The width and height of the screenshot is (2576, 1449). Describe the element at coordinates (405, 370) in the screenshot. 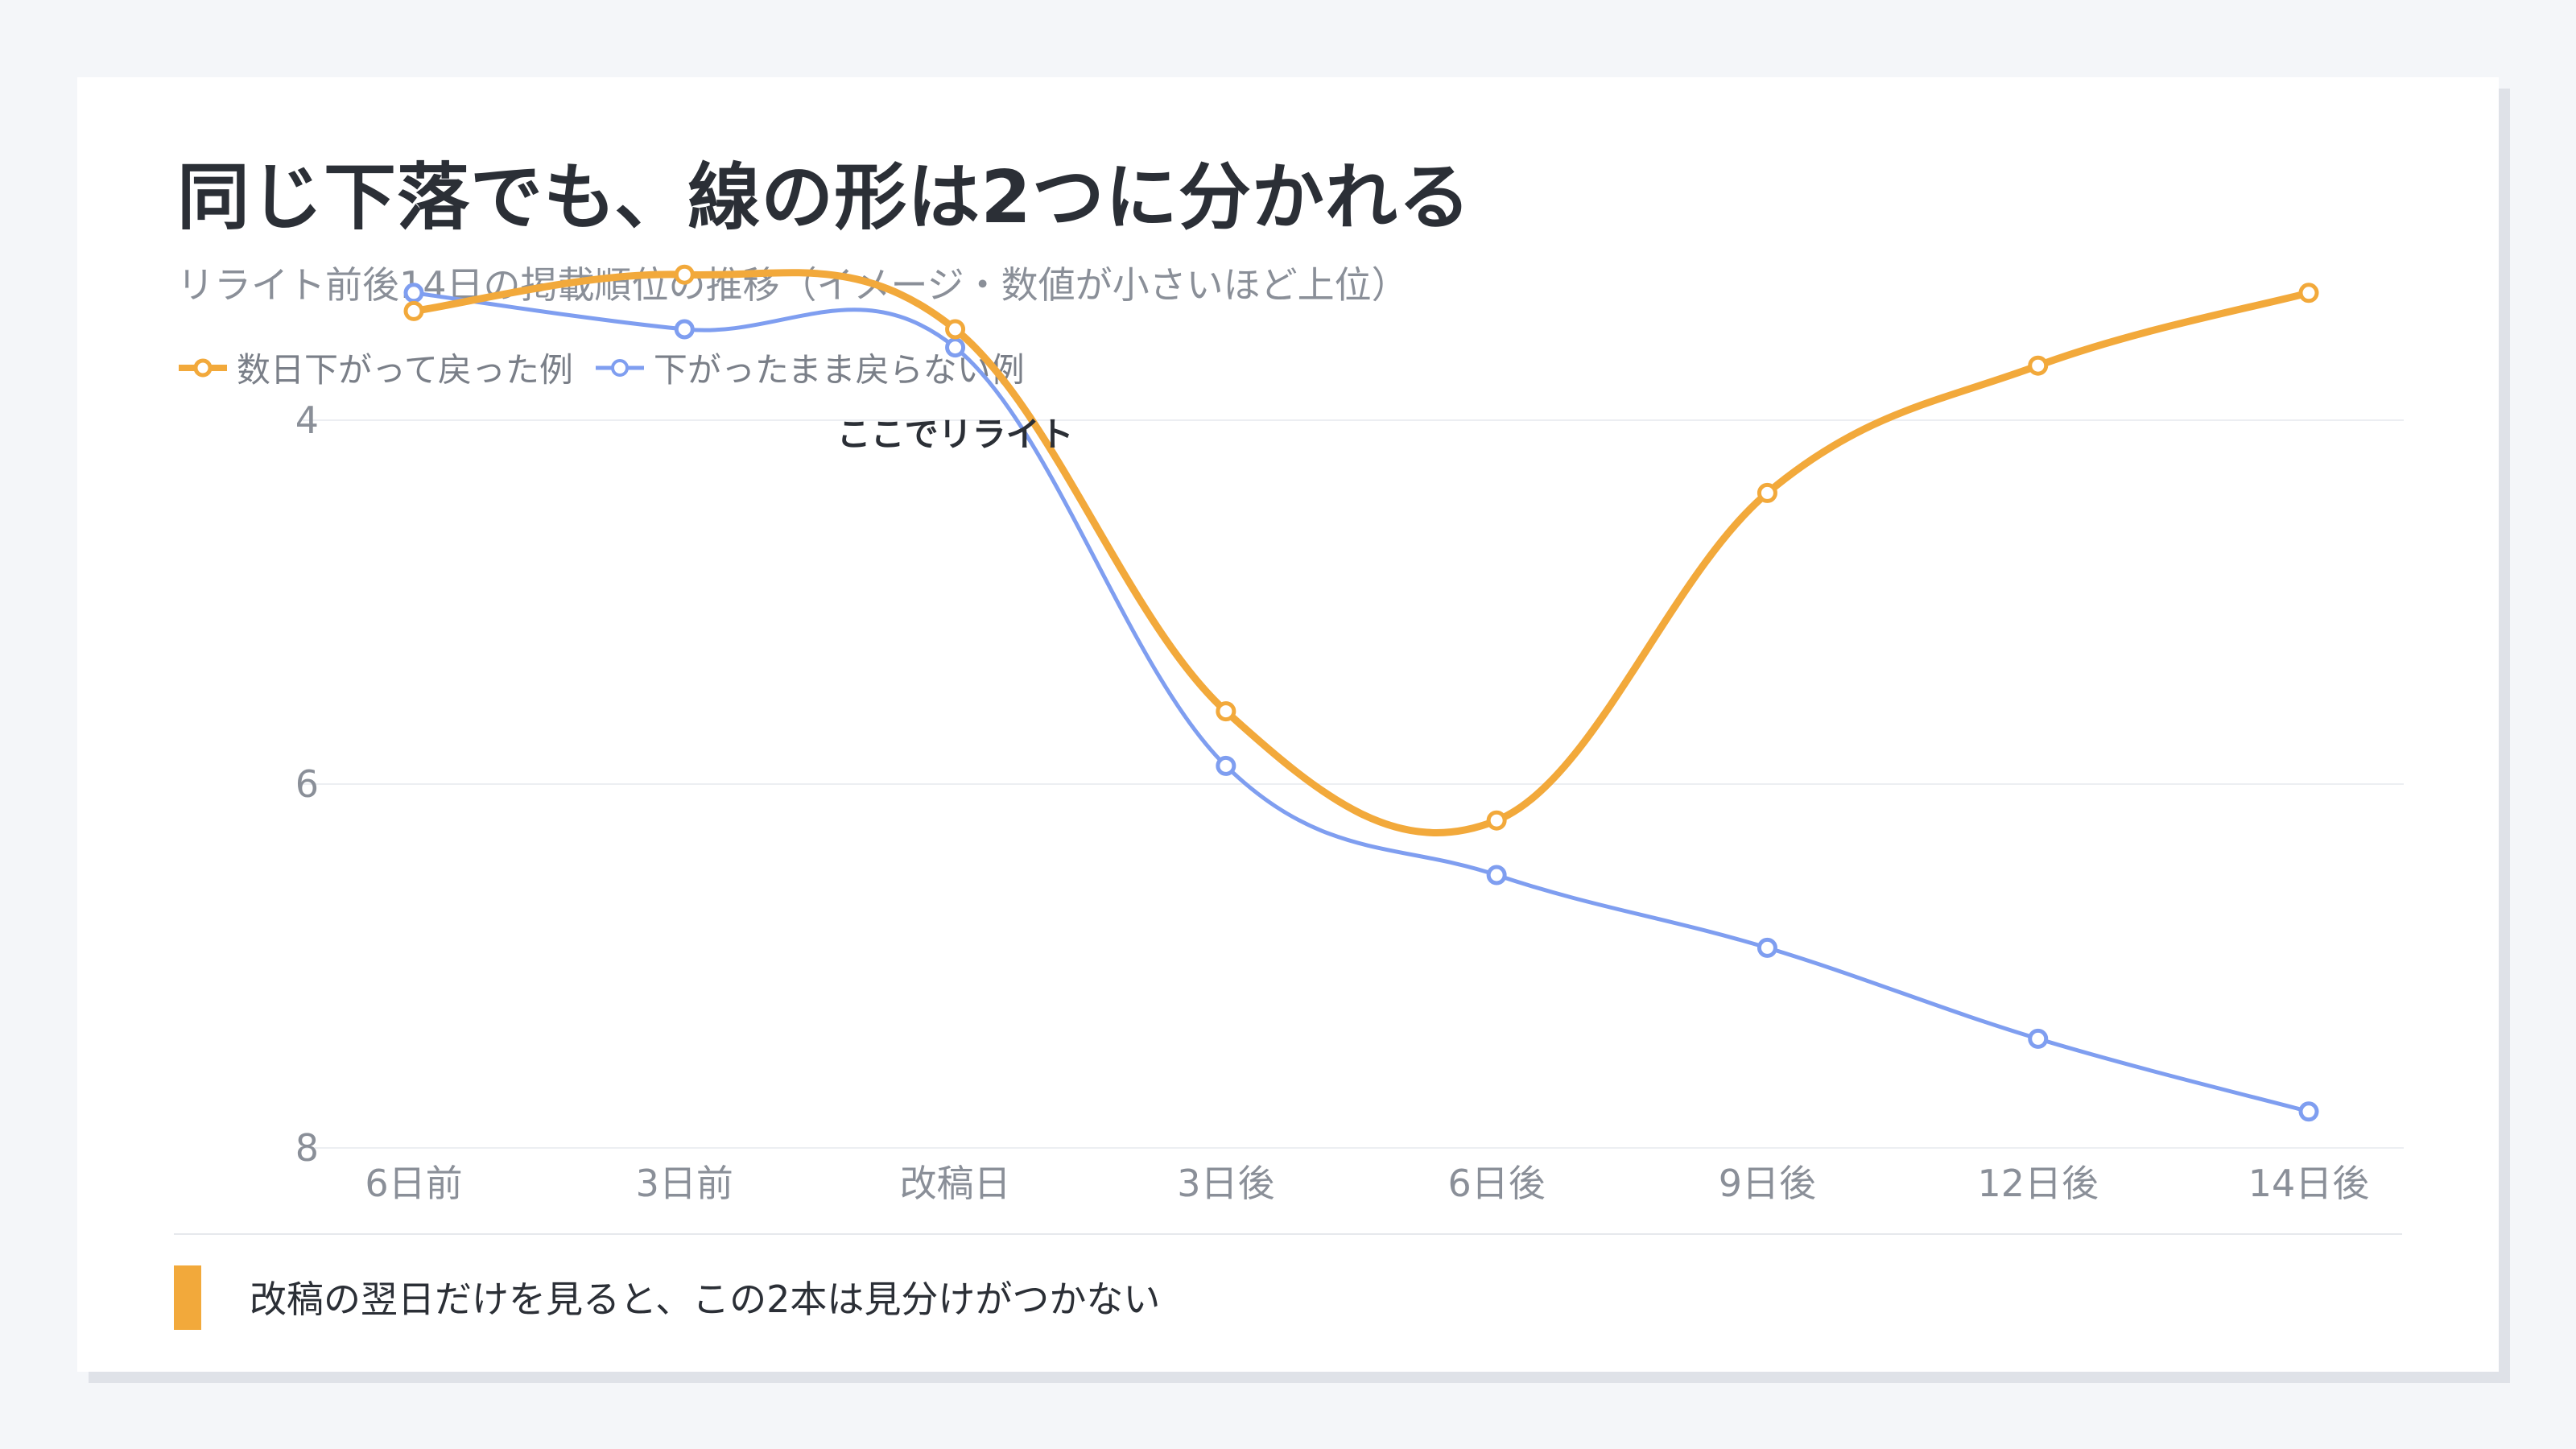

I see `legend-label-series-a: 数日下がって戻った例` at that location.